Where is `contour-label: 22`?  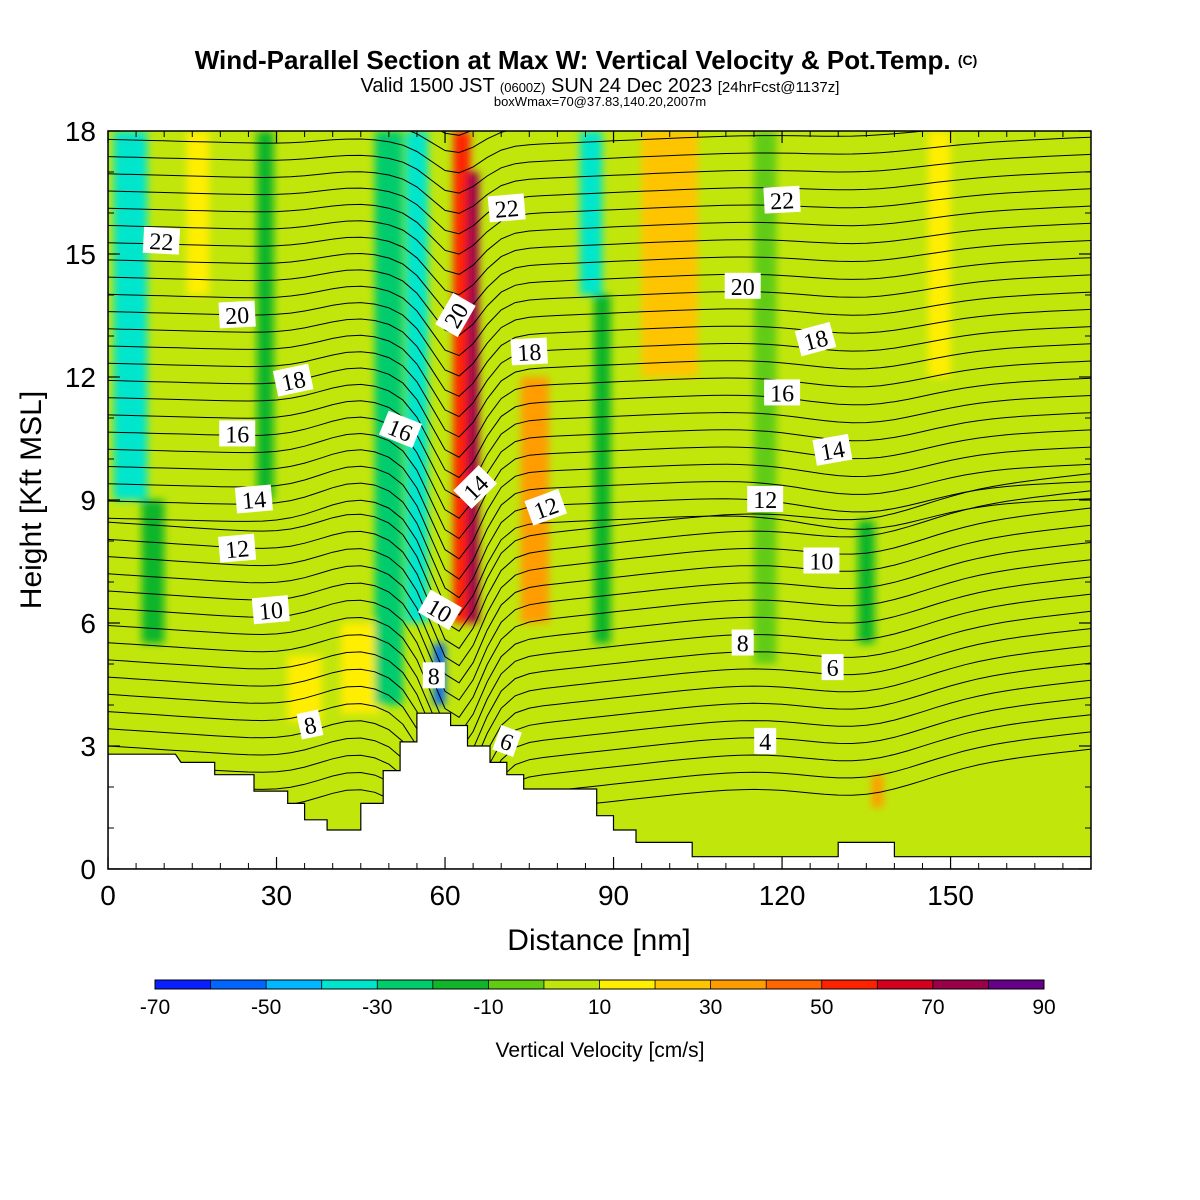 contour-label: 22 is located at coordinates (506, 208).